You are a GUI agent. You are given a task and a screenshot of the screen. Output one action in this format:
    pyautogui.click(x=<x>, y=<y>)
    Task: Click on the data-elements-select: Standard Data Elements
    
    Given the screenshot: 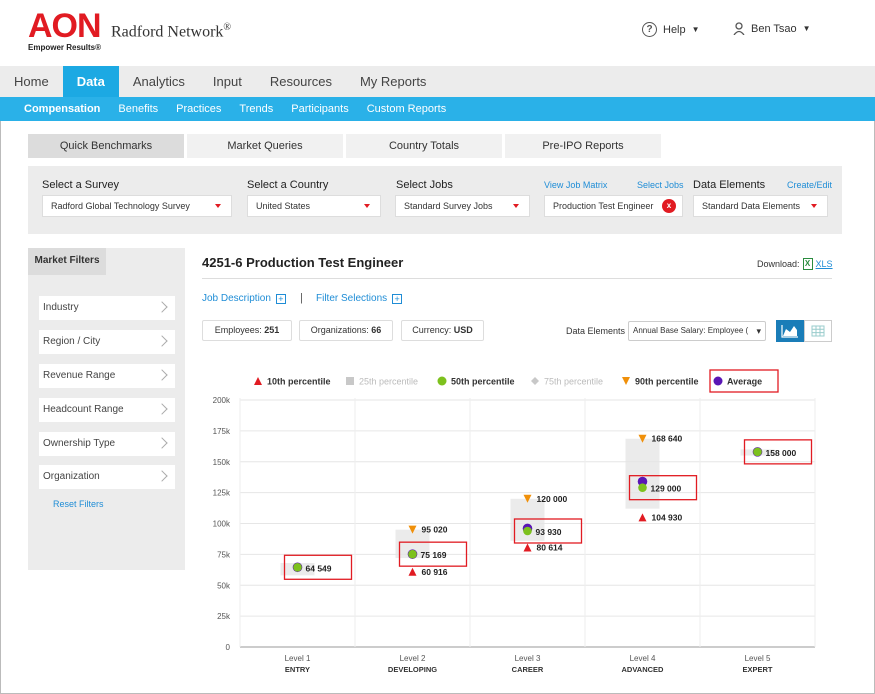 What is the action you would take?
    pyautogui.click(x=760, y=206)
    